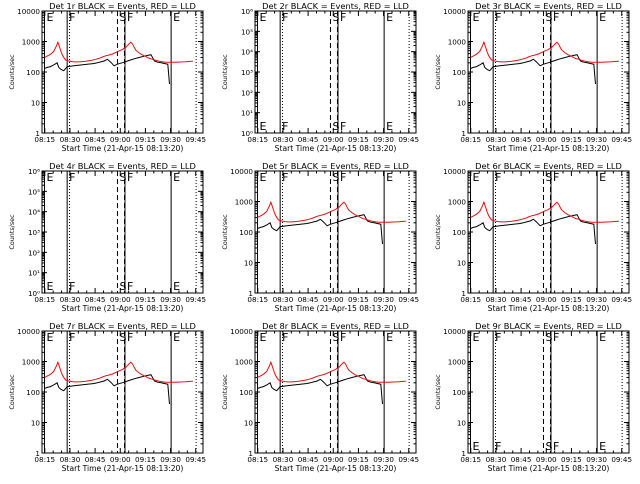 The image size is (640, 484). Describe the element at coordinates (122, 286) in the screenshot. I see `marker-label-bottom: S` at that location.